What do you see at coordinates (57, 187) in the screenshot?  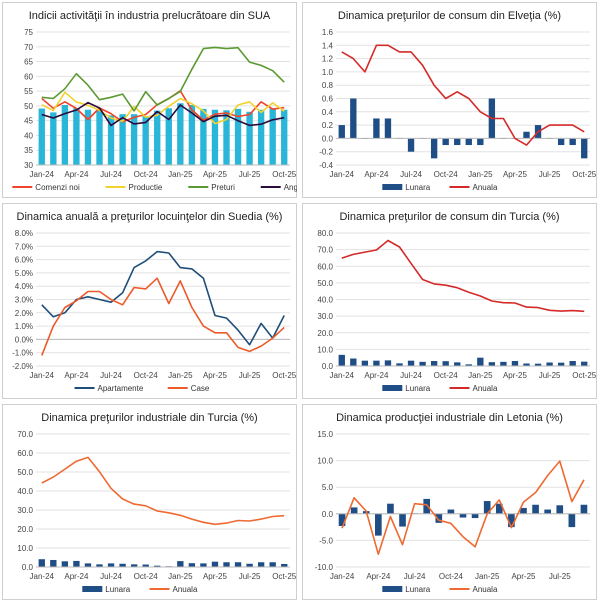 I see `legend-label: Comenzi noi` at bounding box center [57, 187].